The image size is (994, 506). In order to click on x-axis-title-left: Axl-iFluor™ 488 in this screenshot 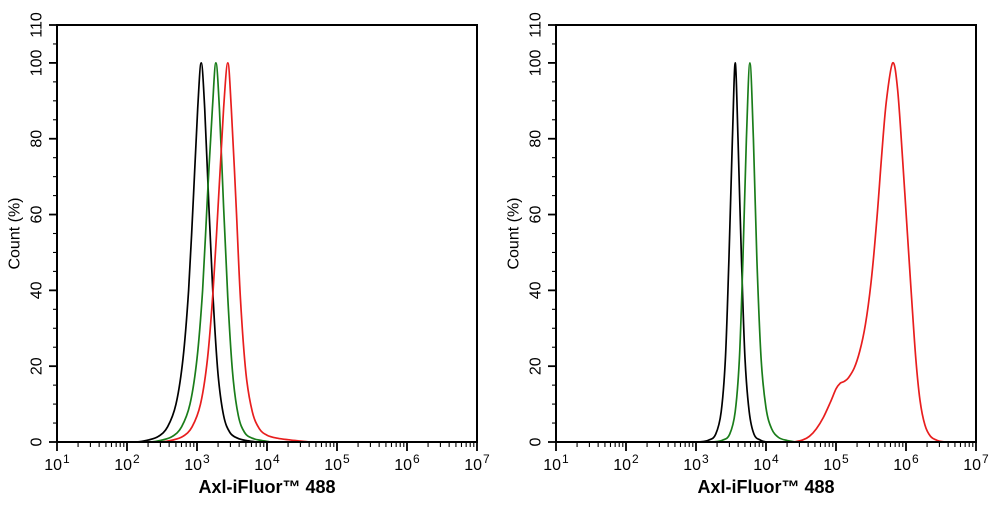, I will do `click(266, 487)`.